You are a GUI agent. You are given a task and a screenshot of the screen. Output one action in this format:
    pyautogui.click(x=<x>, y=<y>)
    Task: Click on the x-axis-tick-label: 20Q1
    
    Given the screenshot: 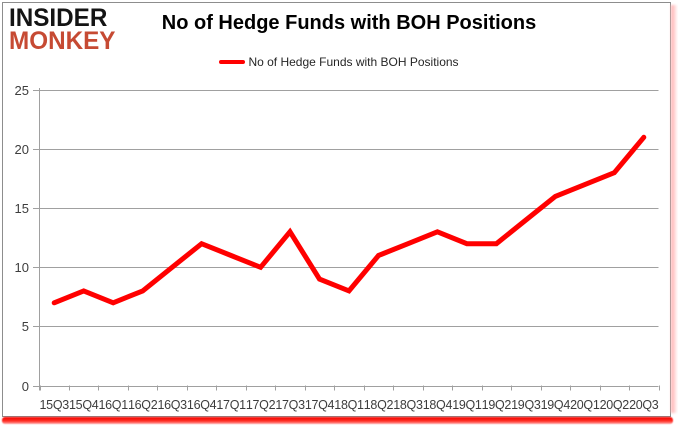 What is the action you would take?
    pyautogui.click(x=585, y=405)
    